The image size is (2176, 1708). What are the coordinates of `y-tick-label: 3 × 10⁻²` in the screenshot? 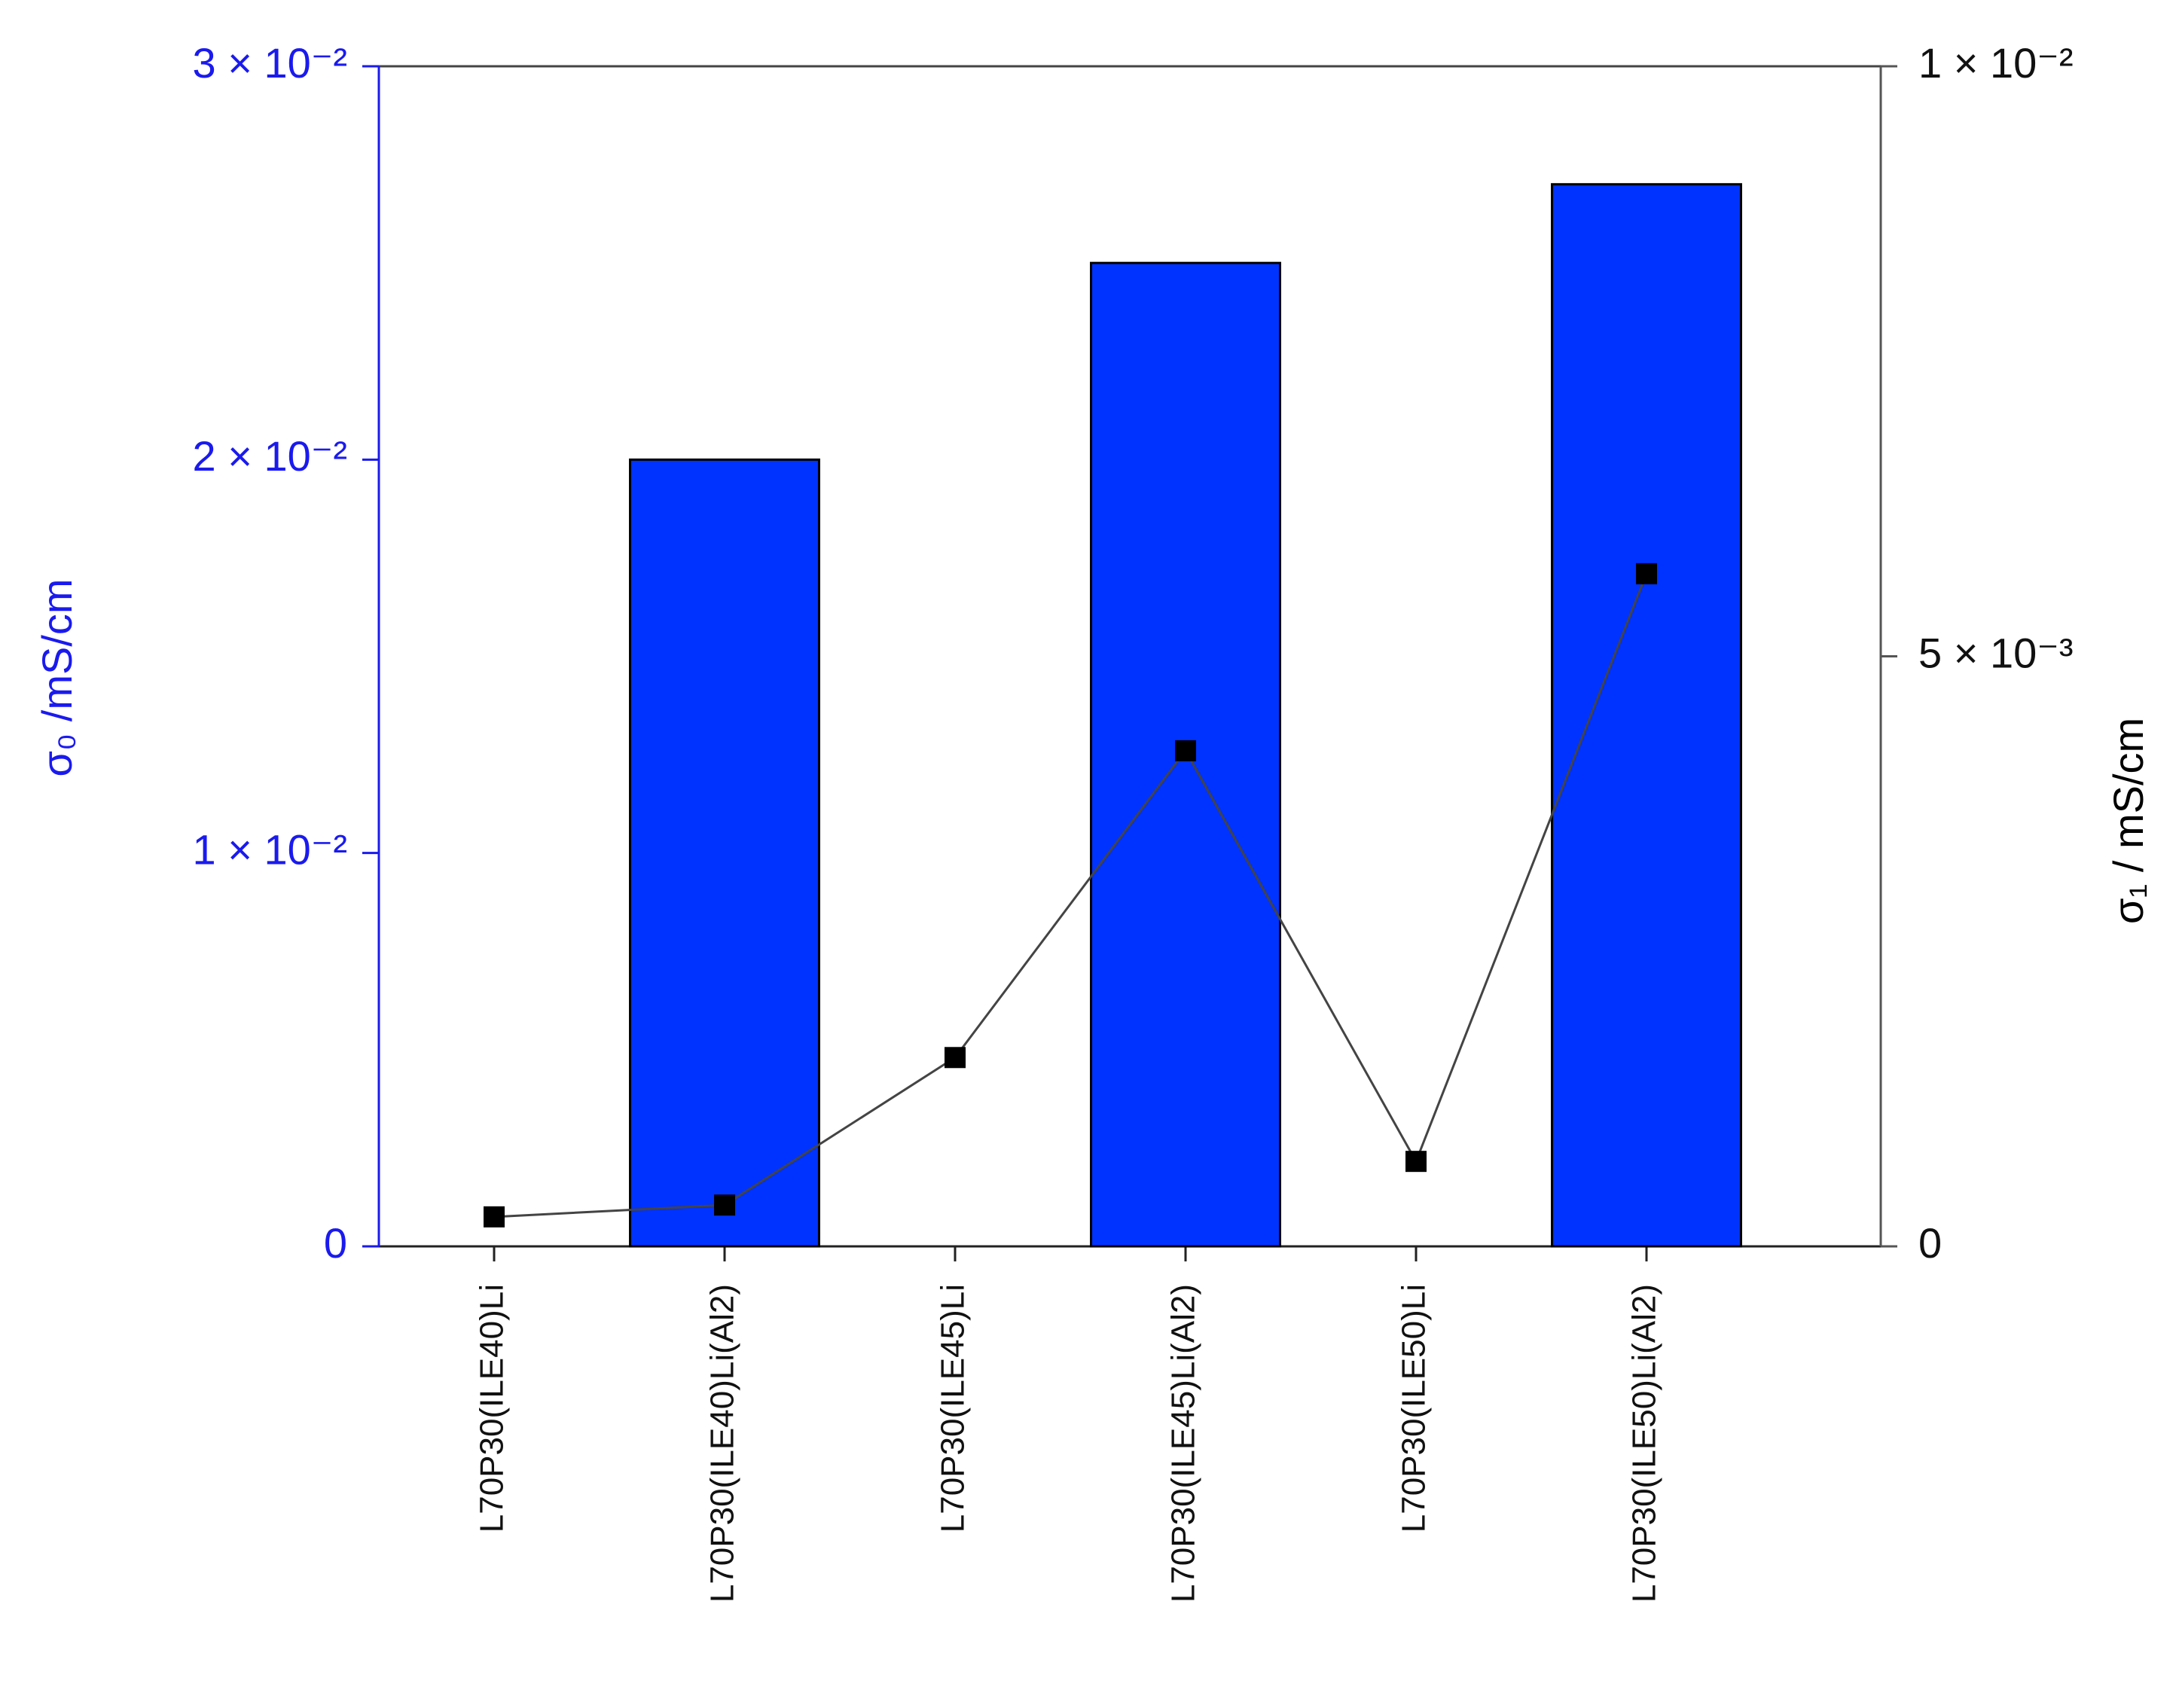 It's located at (270, 63).